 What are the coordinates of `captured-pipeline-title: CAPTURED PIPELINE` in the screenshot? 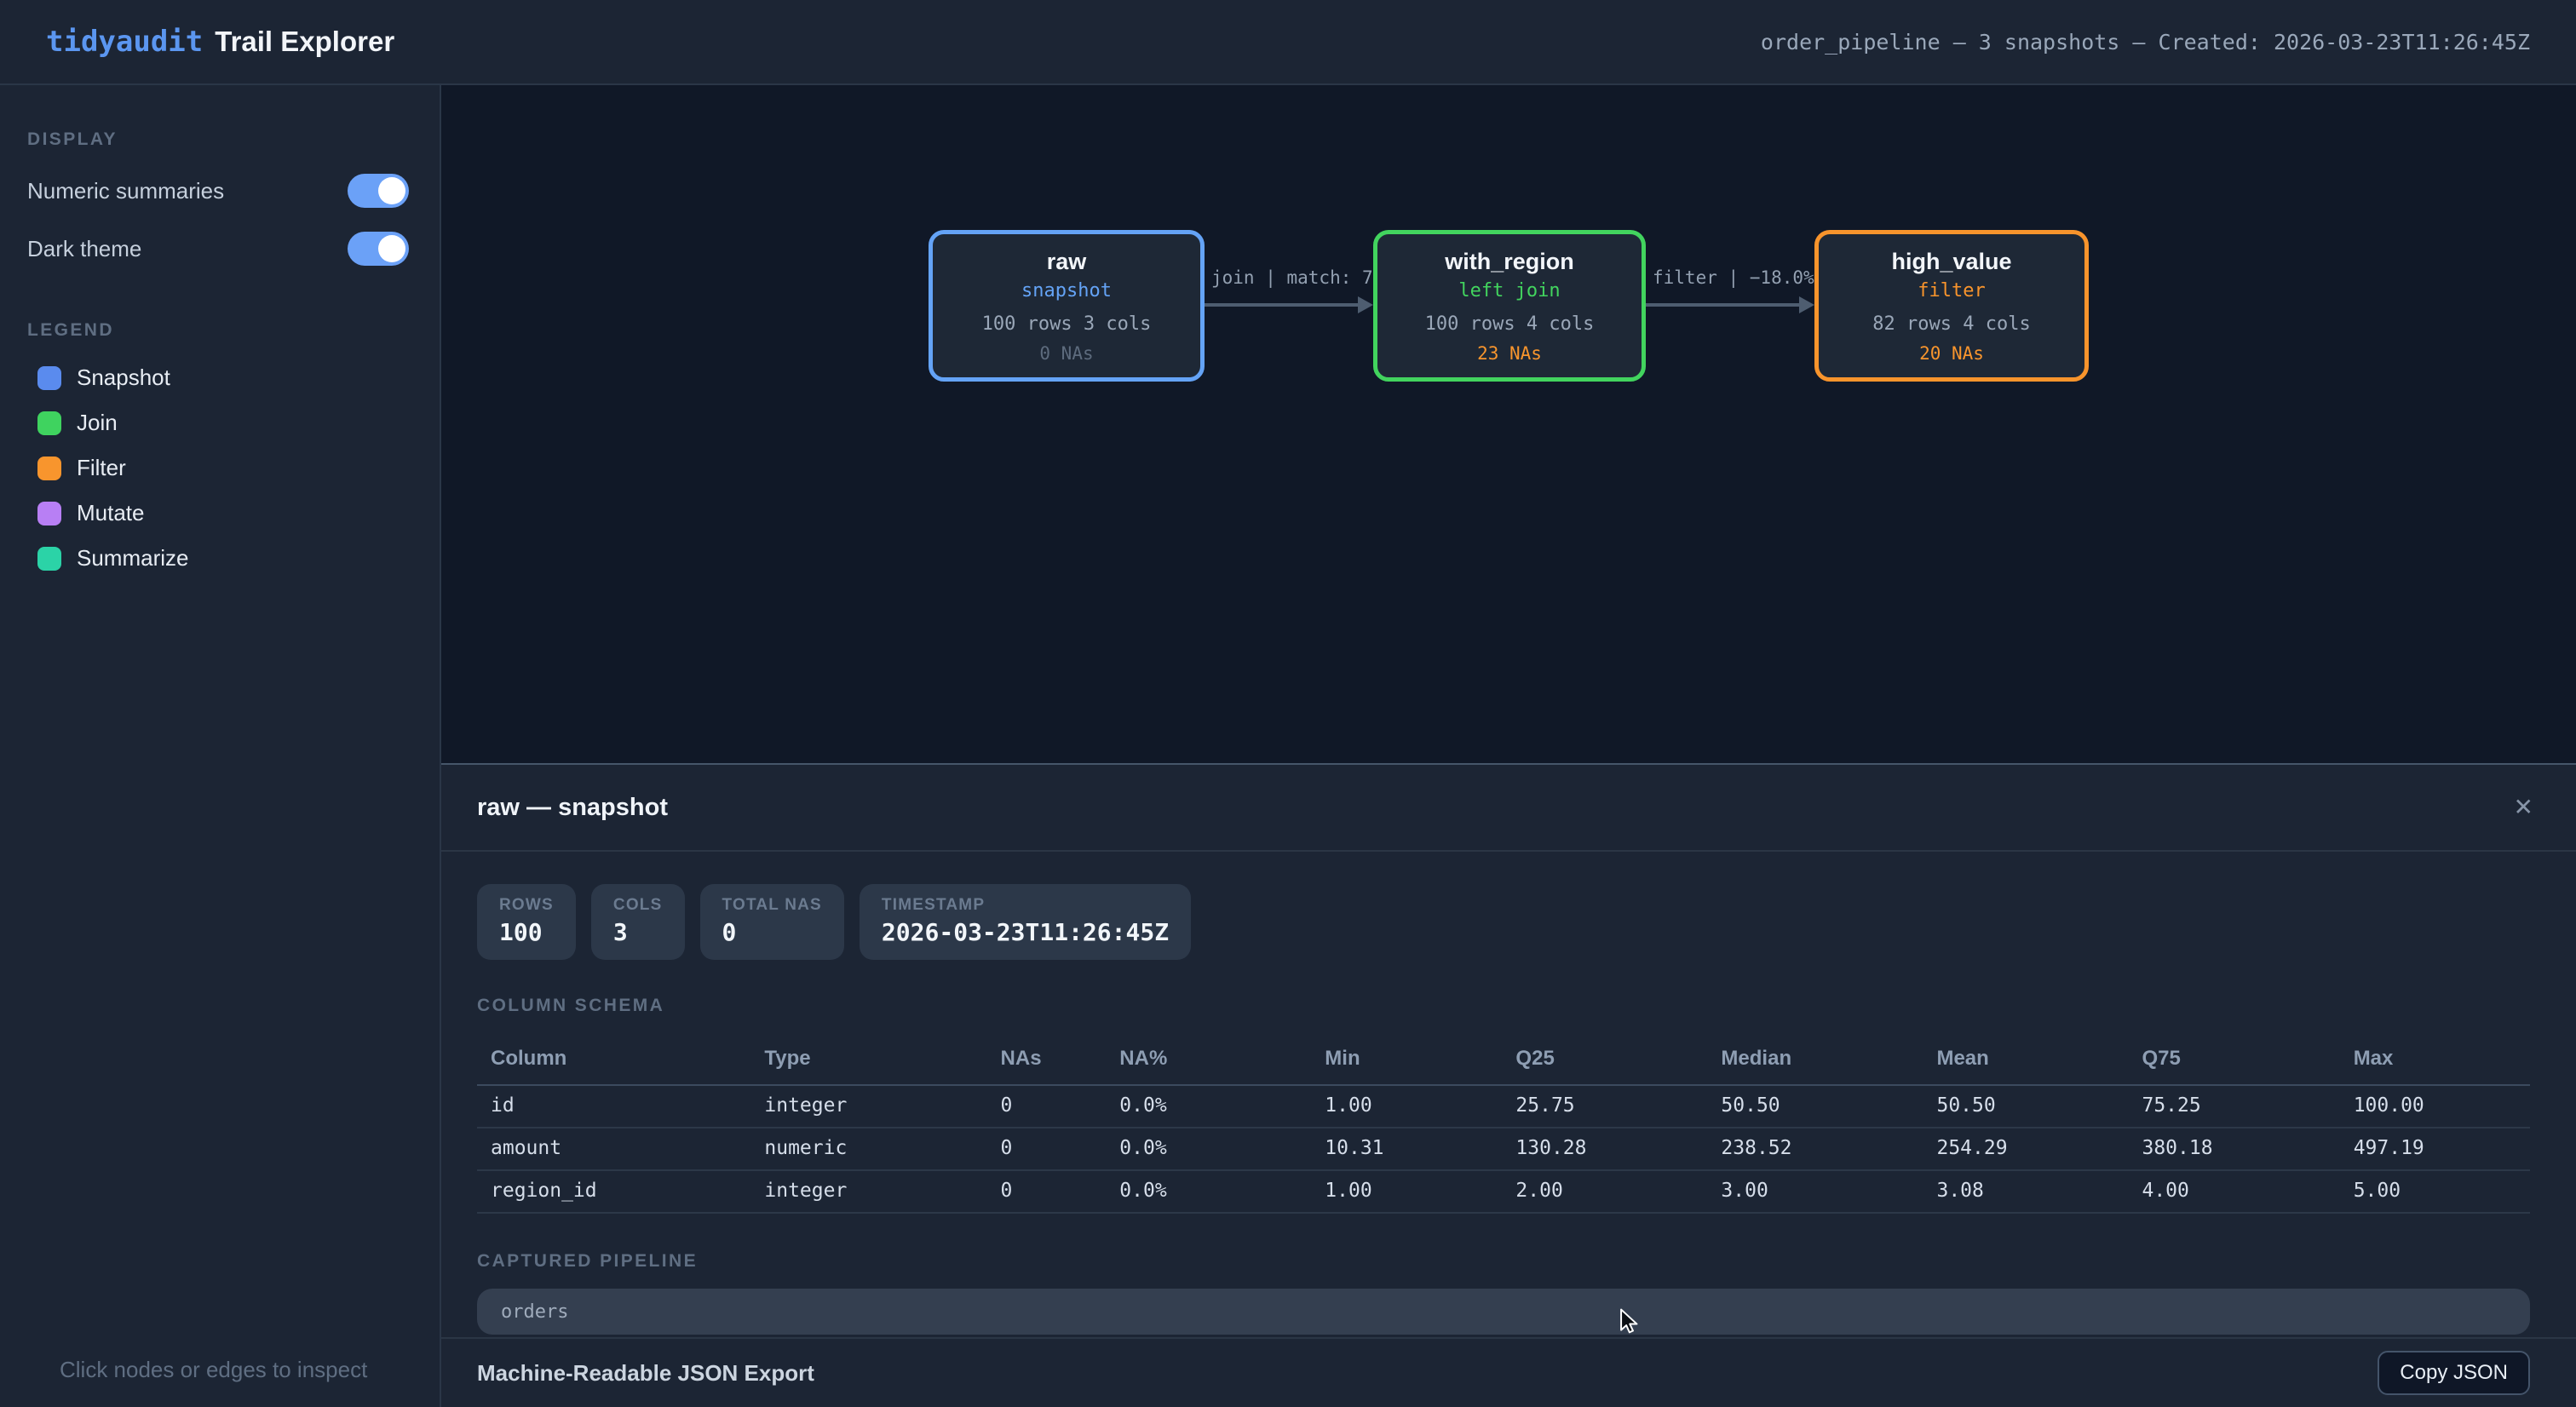 It's located at (588, 1261).